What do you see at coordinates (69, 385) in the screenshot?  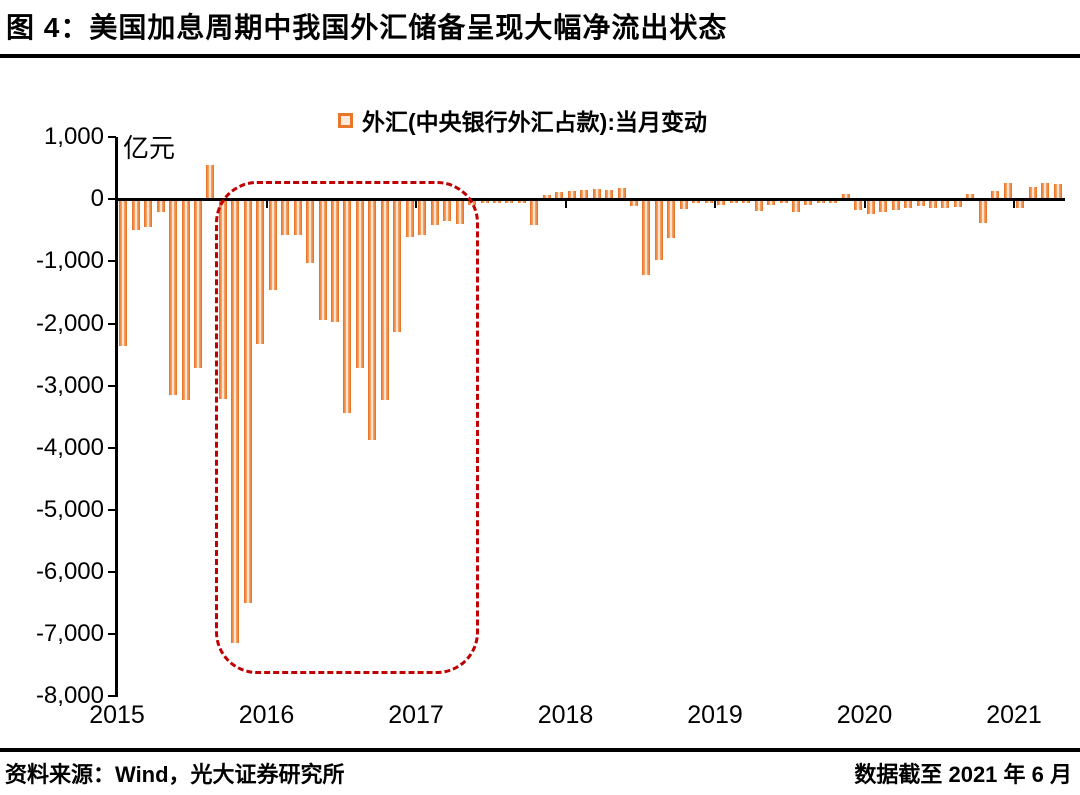 I see `y-axis-tick-label: -3,000` at bounding box center [69, 385].